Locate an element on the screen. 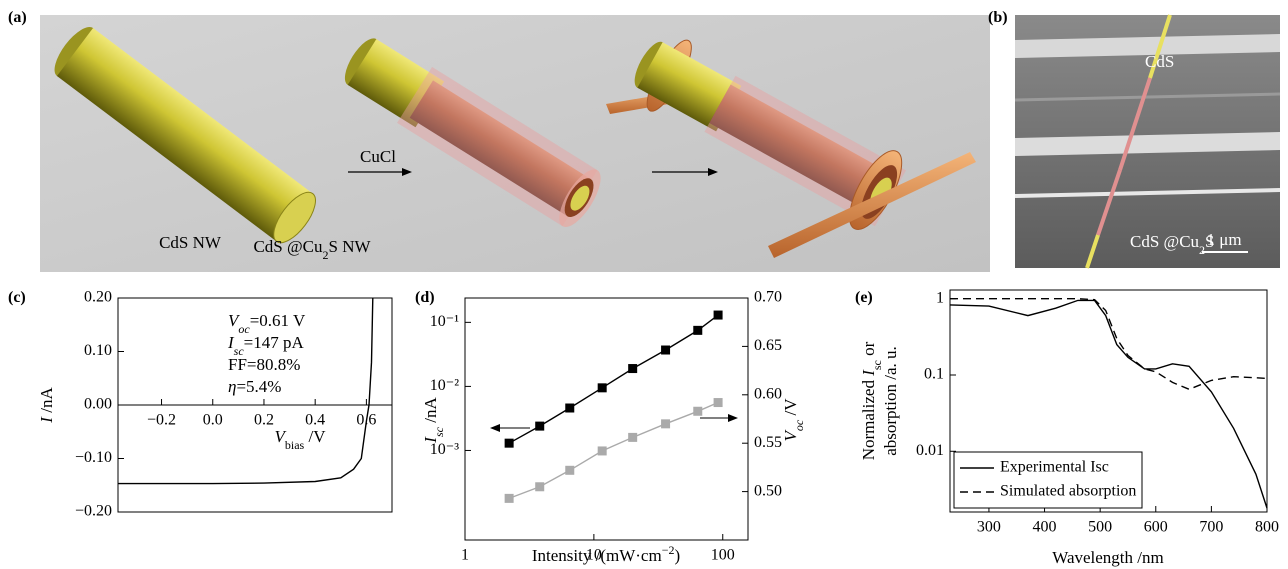 This screenshot has height=569, width=1288. y2-axis-label: Voc /V is located at coordinates (793, 420).